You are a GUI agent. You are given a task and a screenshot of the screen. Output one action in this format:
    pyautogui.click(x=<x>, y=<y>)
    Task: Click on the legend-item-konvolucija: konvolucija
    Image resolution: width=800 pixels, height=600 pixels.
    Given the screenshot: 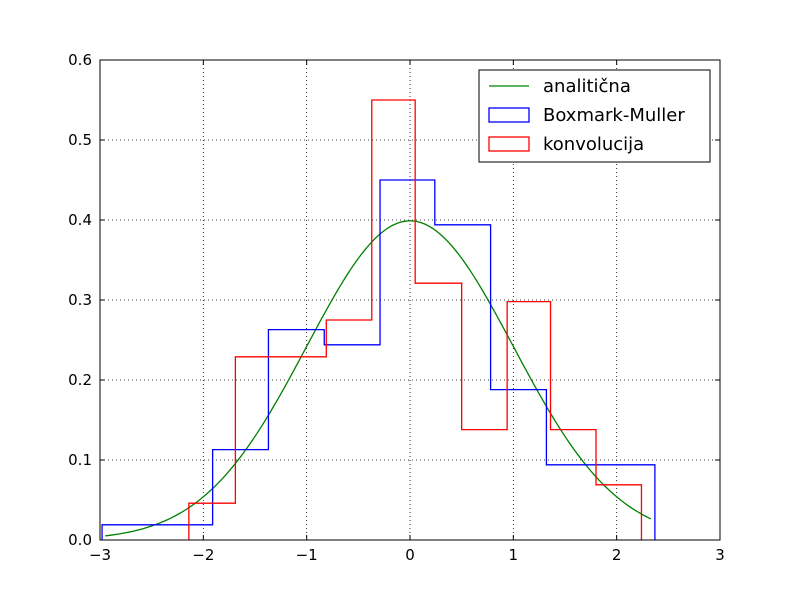 What is the action you would take?
    pyautogui.click(x=566, y=144)
    